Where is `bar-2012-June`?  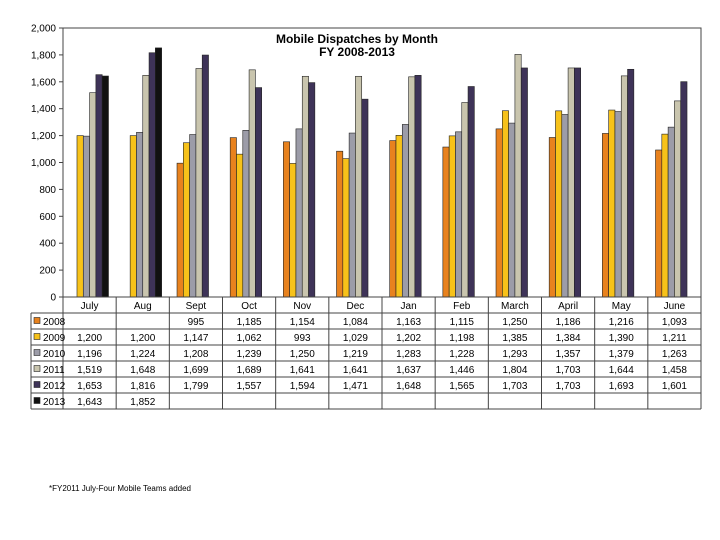
bar-2012-June is located at coordinates (684, 189).